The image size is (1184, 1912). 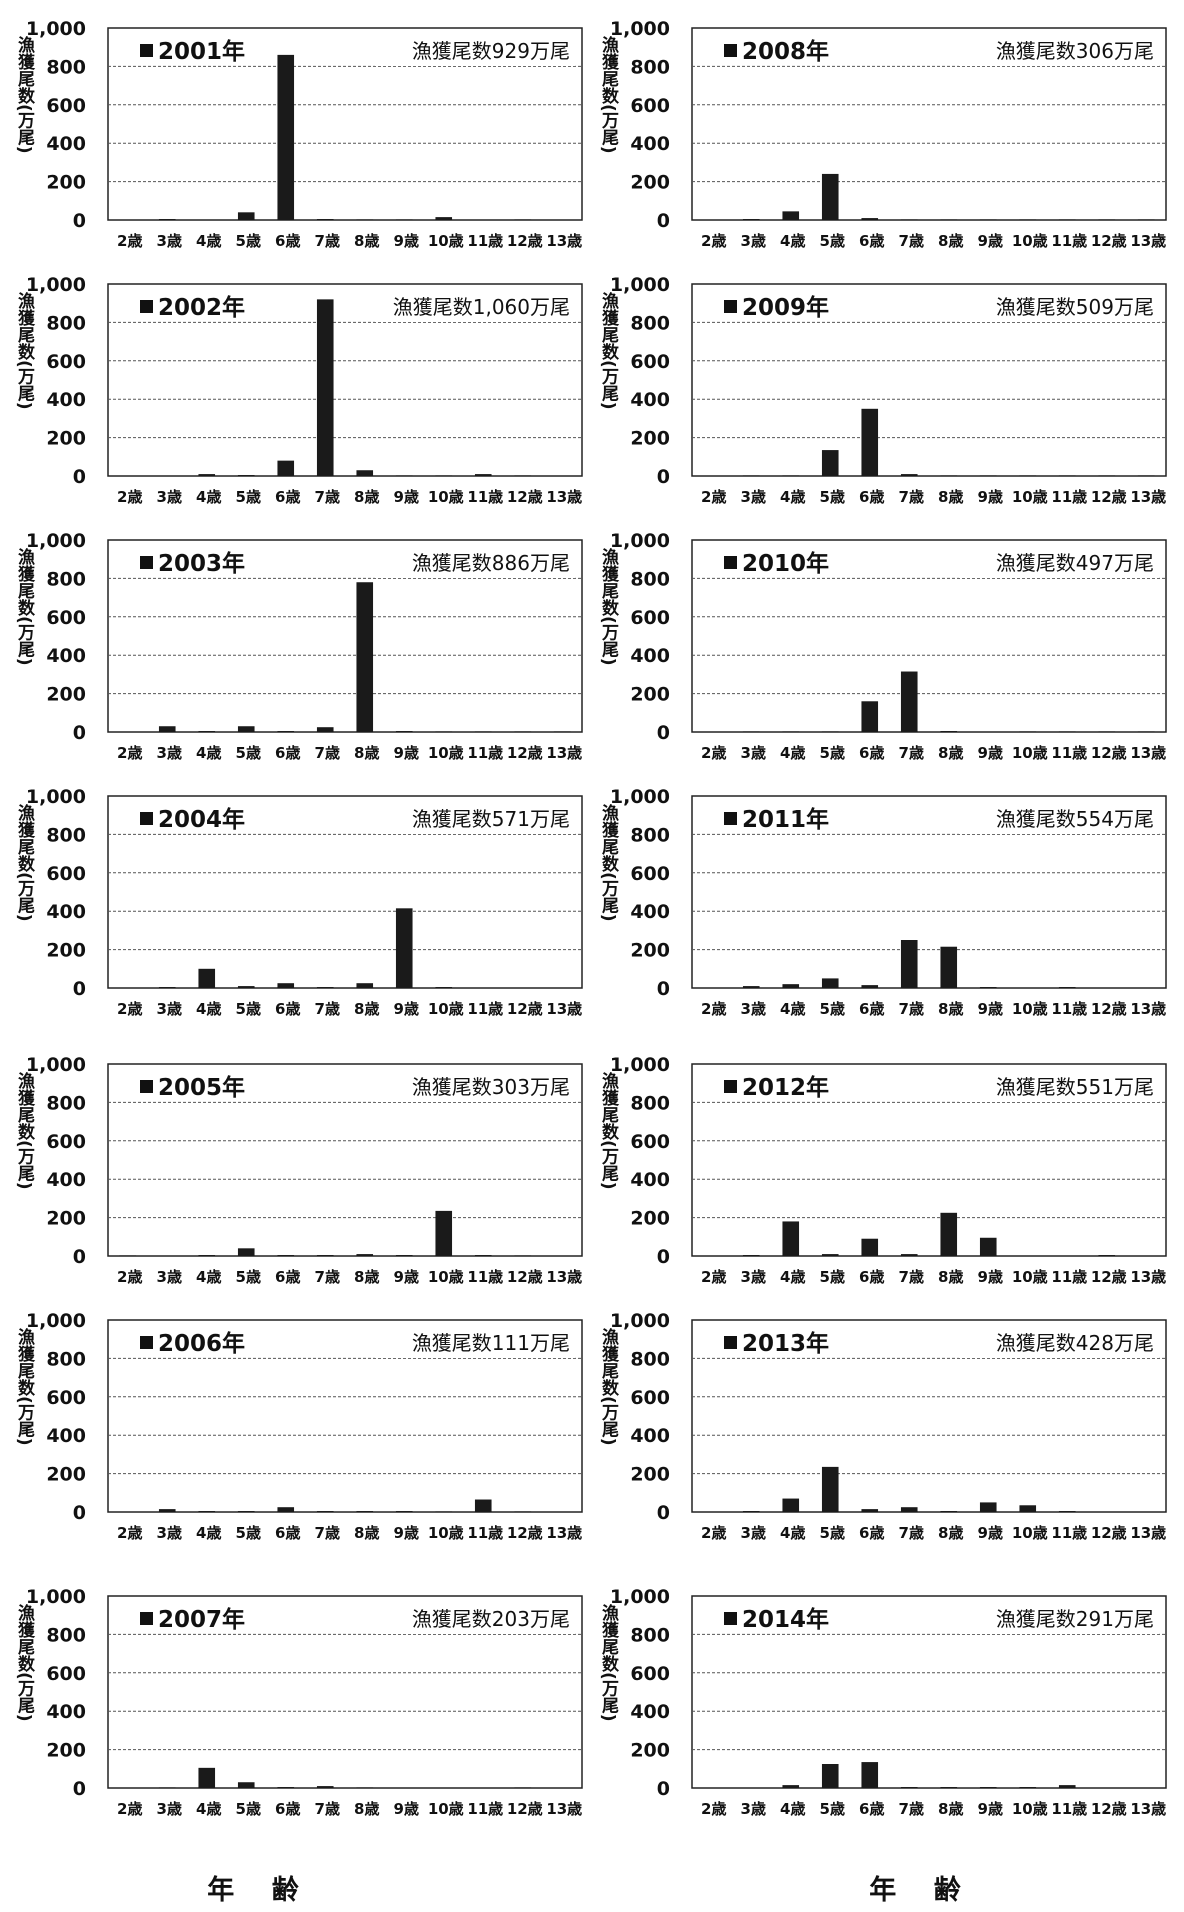 What do you see at coordinates (525, 1009) in the screenshot?
I see `x-tick-label: 12歳` at bounding box center [525, 1009].